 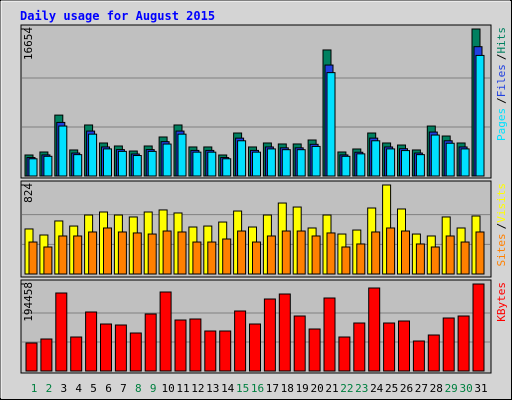 What do you see at coordinates (49, 388) in the screenshot?
I see `x-tick-label: 2` at bounding box center [49, 388].